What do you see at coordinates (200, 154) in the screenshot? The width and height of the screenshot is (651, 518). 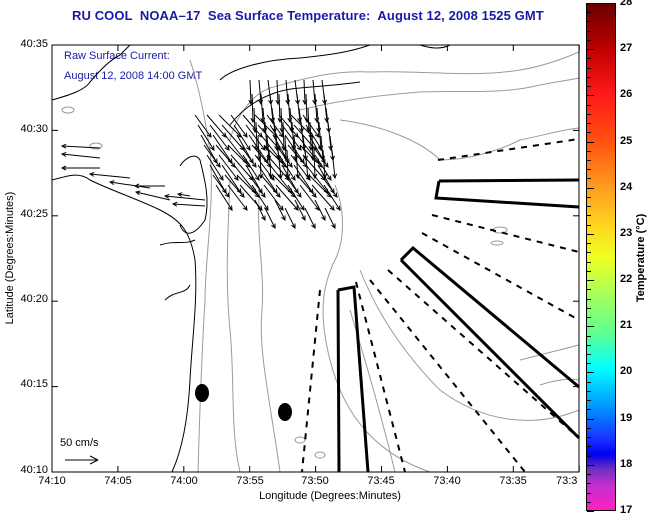 I see `surface-current-vectors` at bounding box center [200, 154].